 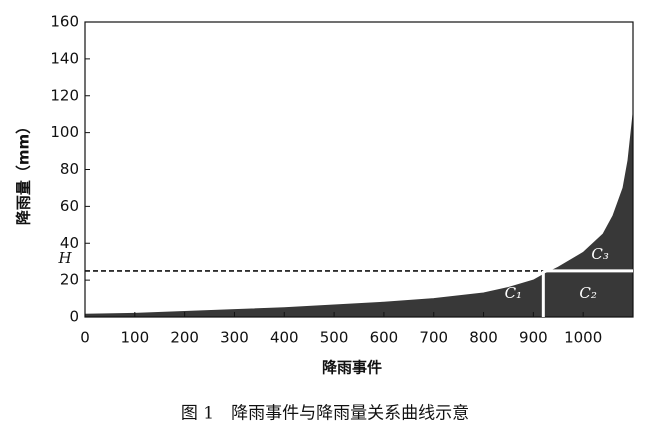 What do you see at coordinates (514, 293) in the screenshot?
I see `region-label: C₁` at bounding box center [514, 293].